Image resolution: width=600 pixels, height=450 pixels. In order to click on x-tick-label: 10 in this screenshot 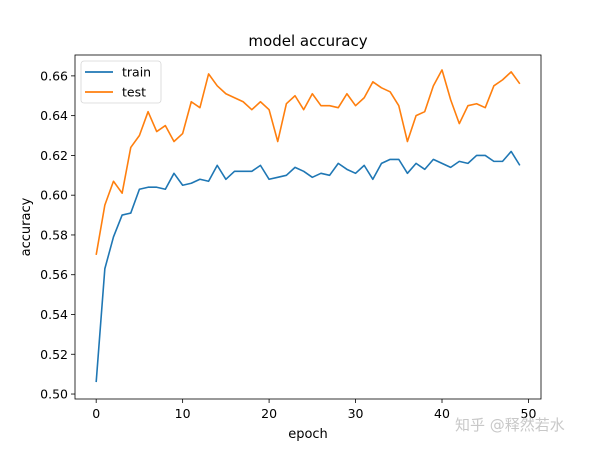, I will do `click(183, 413)`.